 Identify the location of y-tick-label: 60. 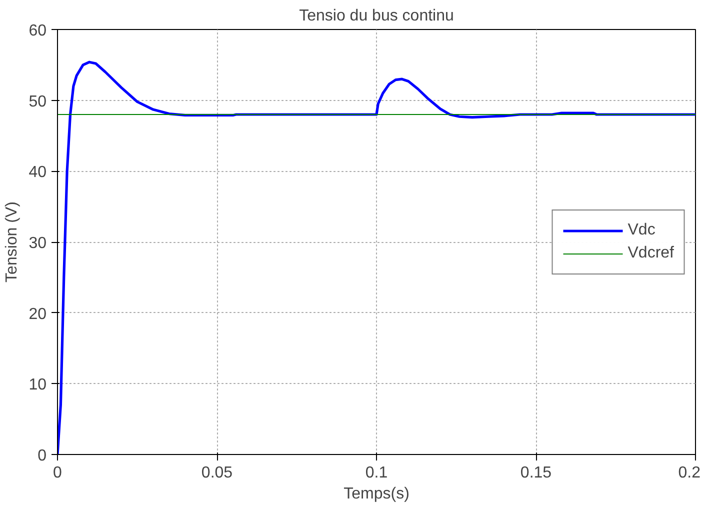
(37, 31).